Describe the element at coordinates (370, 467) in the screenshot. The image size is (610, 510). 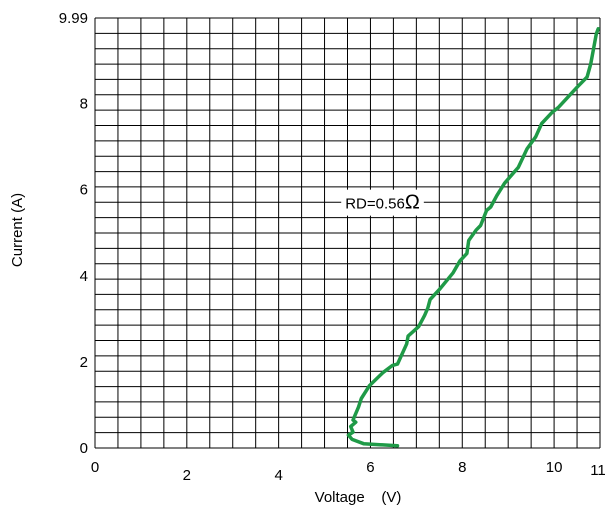
I see `x-tick-label: 6` at that location.